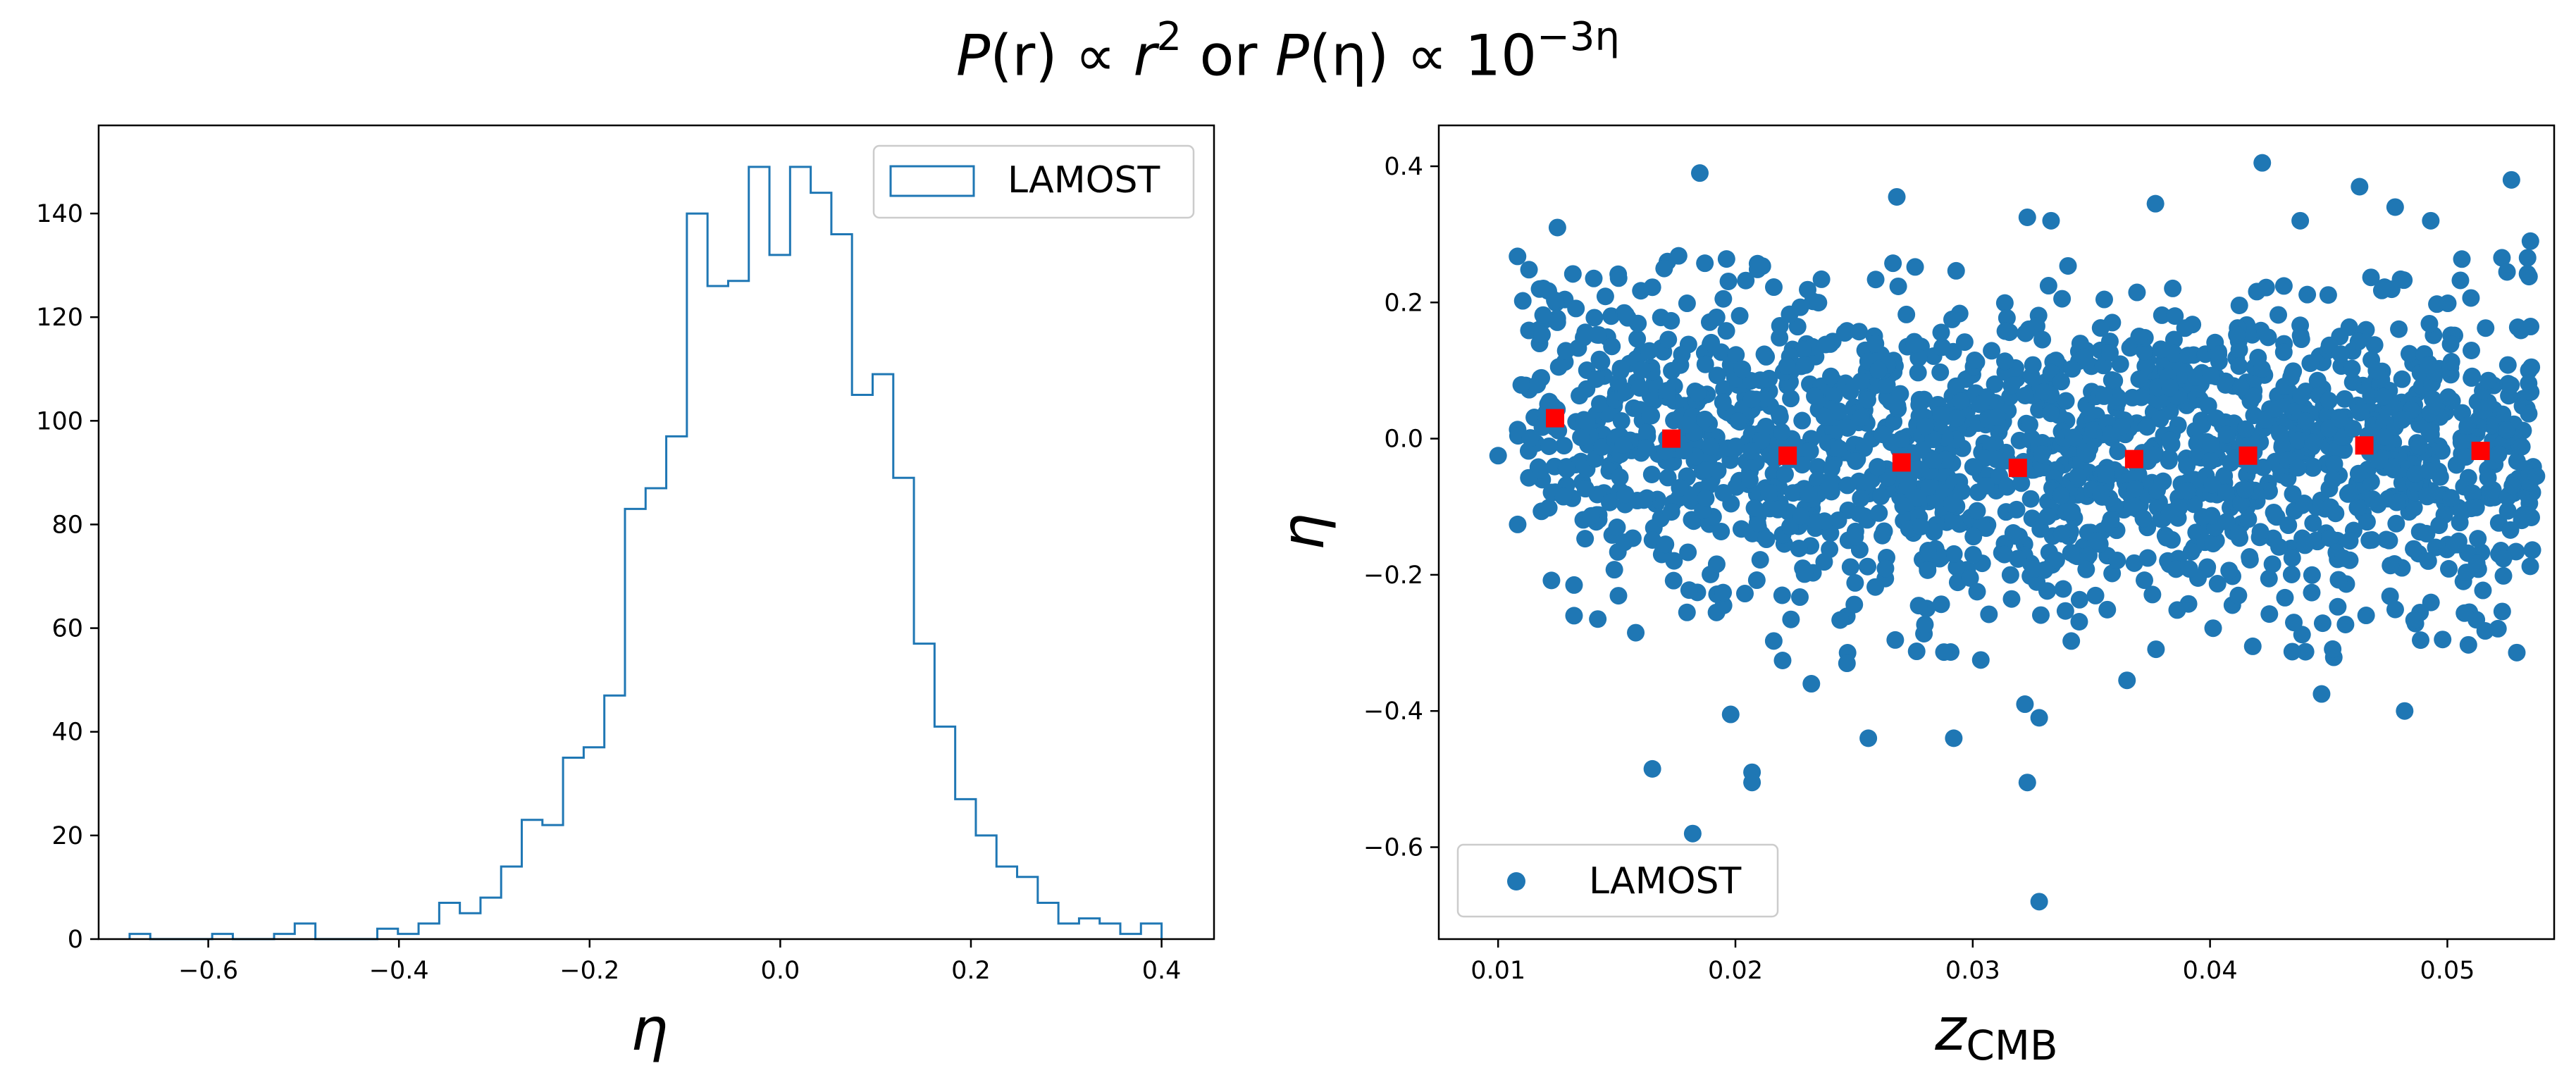 Image resolution: width=2576 pixels, height=1080 pixels. What do you see at coordinates (1288, 51) in the screenshot?
I see `figure-title: P(r) ∝ r2 or P(η) ∝ 10−3η` at bounding box center [1288, 51].